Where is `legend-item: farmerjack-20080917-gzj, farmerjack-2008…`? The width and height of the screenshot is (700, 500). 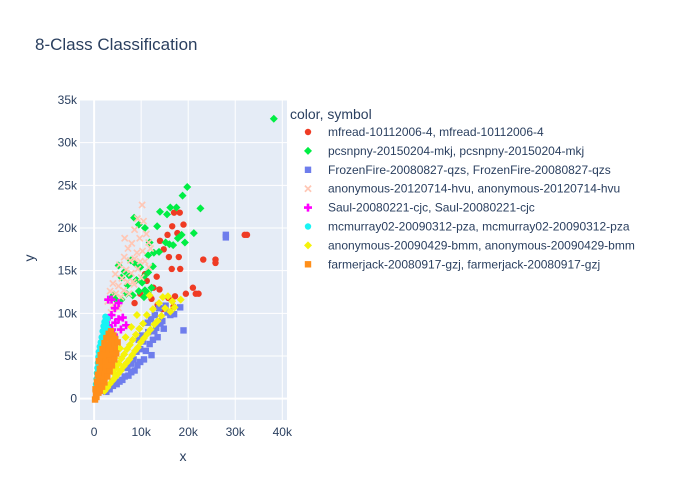
legend-item: farmerjack-20080917-gzj, farmerjack-2008… is located at coordinates (452, 264).